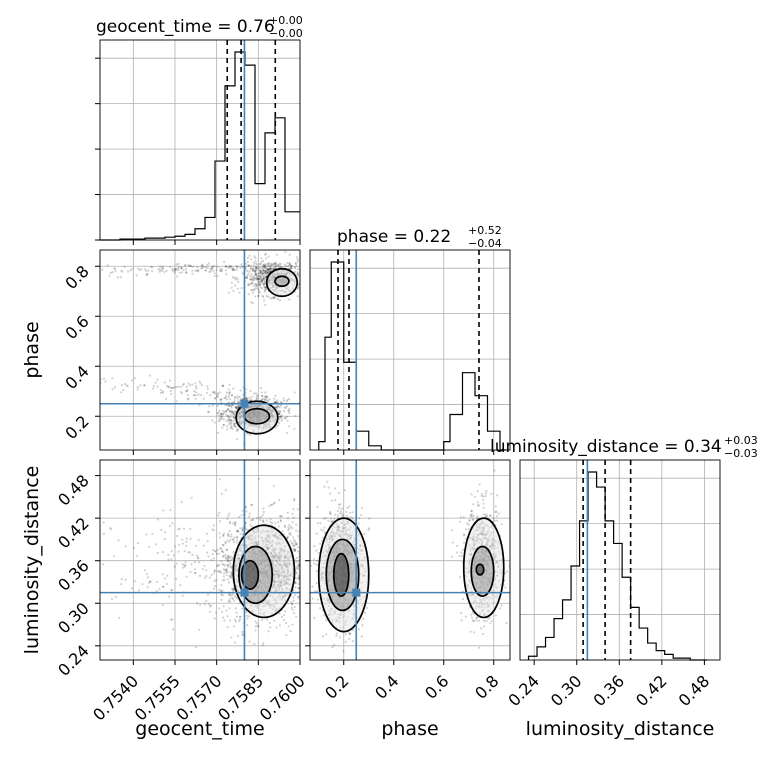 Image resolution: width=760 pixels, height=760 pixels. Describe the element at coordinates (32, 349) in the screenshot. I see `ylabel-phase: phase` at that location.